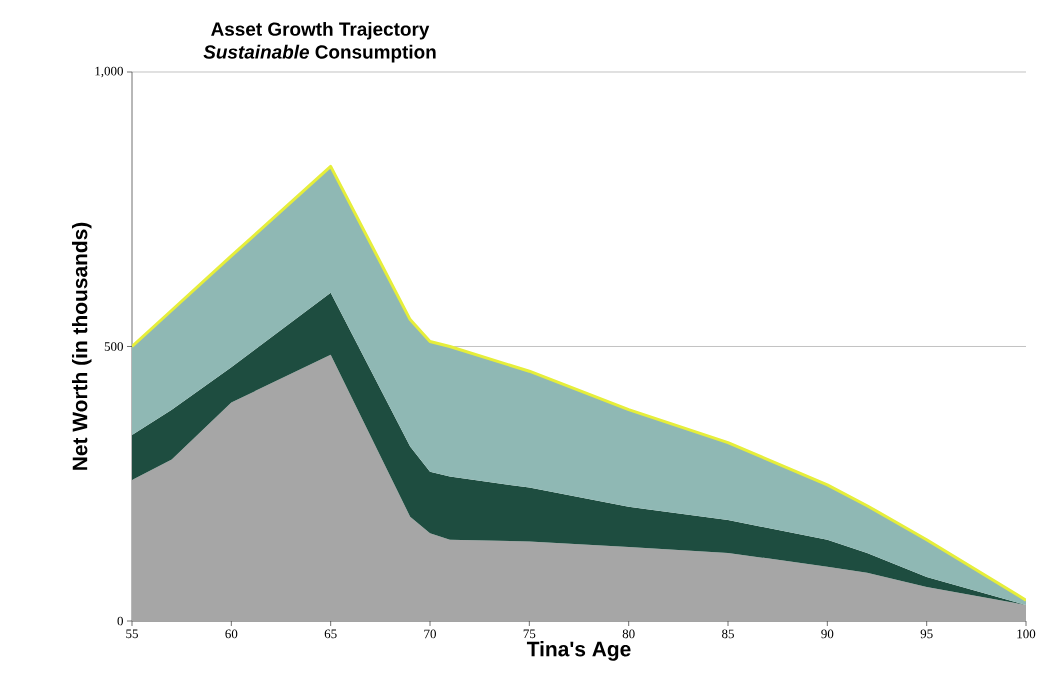 The width and height of the screenshot is (1043, 695). Describe the element at coordinates (113, 346) in the screenshot. I see `y-tick-label: 500` at that location.